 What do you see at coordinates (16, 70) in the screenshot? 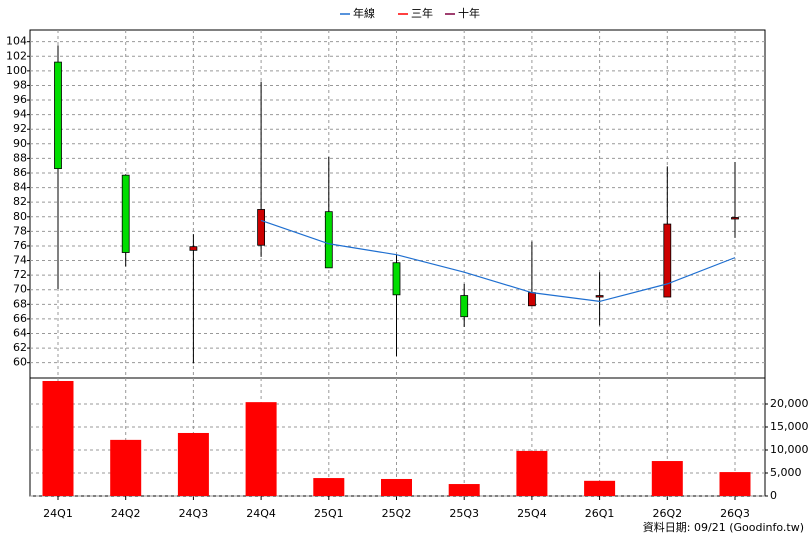
I see `y-tick-label: 100` at bounding box center [16, 70].